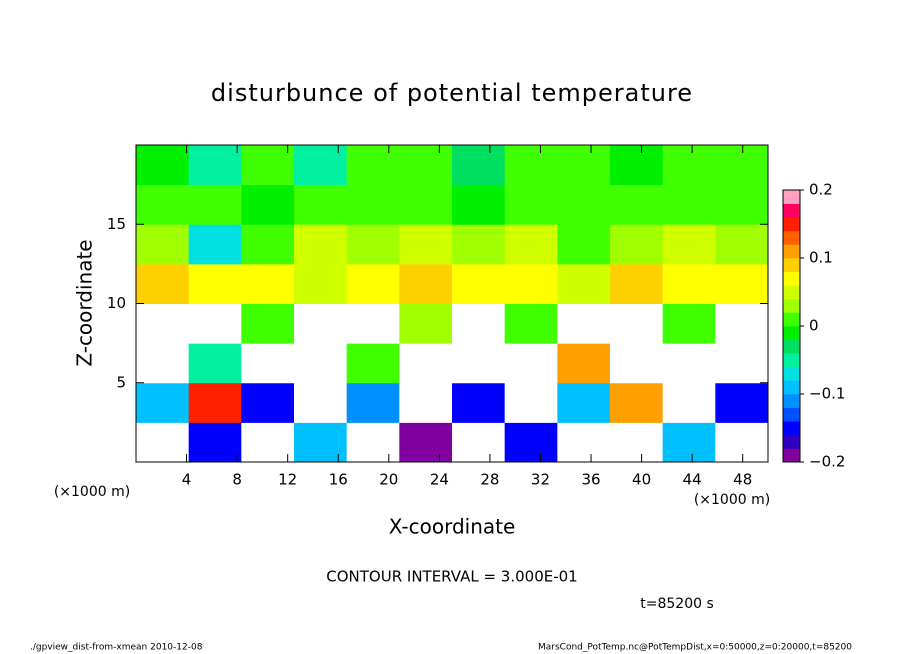  What do you see at coordinates (814, 326) in the screenshot?
I see `colorbar-tick-label: 0` at bounding box center [814, 326].